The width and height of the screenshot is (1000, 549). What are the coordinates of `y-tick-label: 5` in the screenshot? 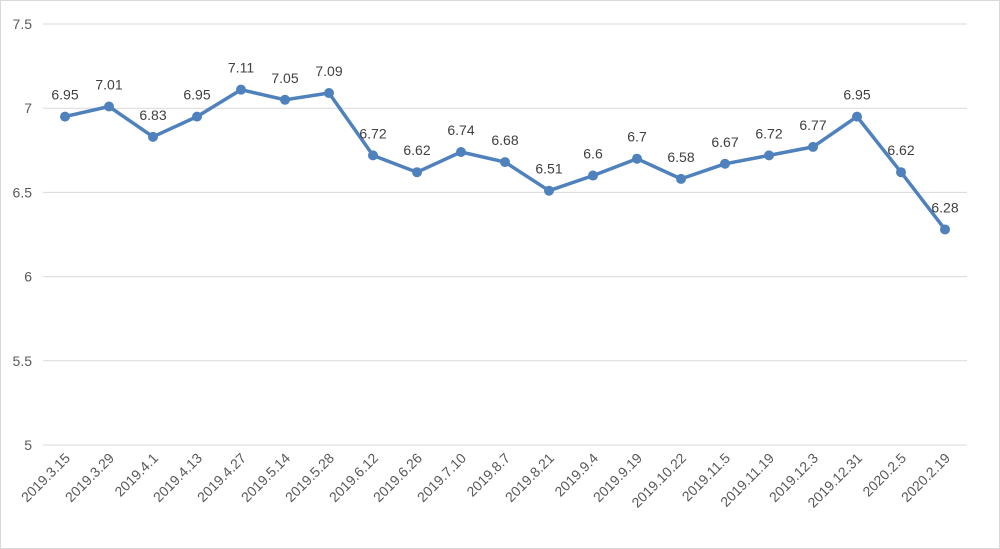 It's located at (28, 445).